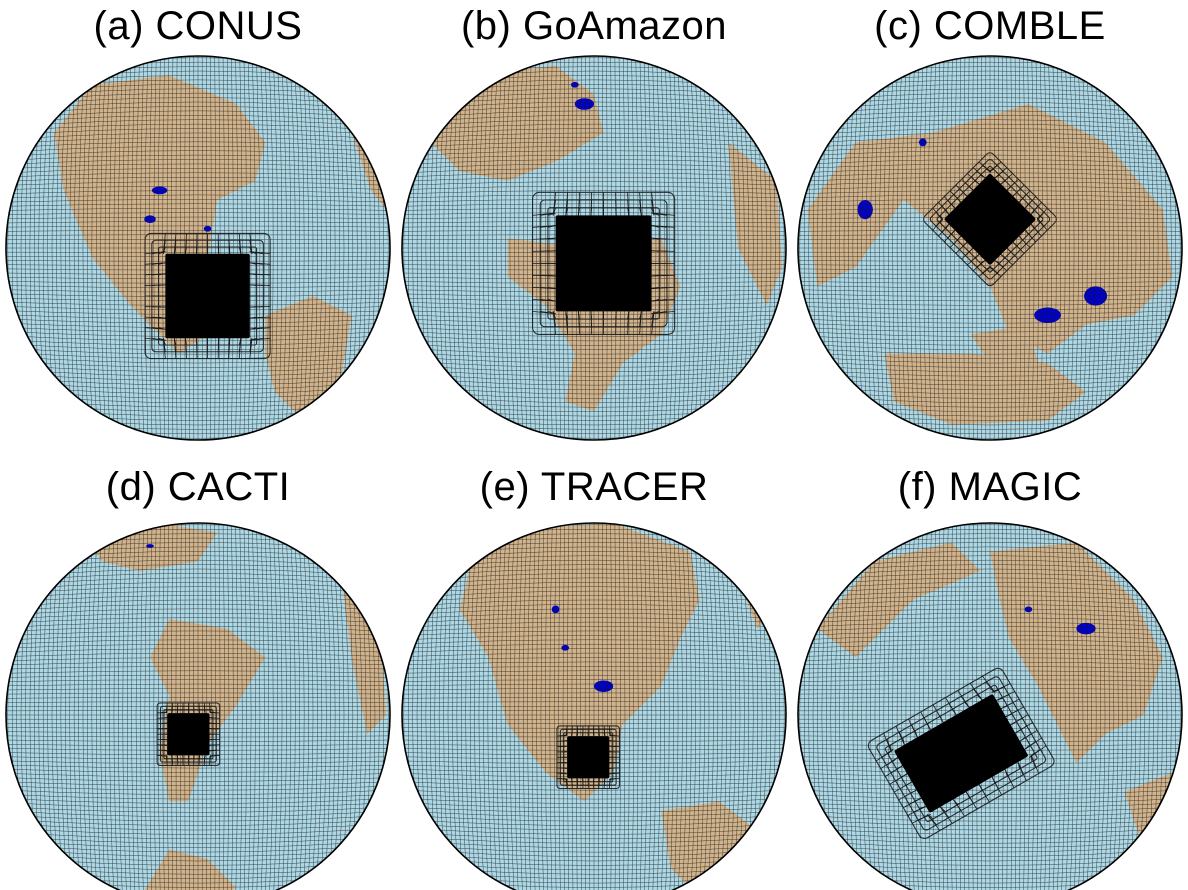 The width and height of the screenshot is (1188, 890). What do you see at coordinates (594, 26) in the screenshot?
I see `panel-title: (b) GoAmazon` at bounding box center [594, 26].